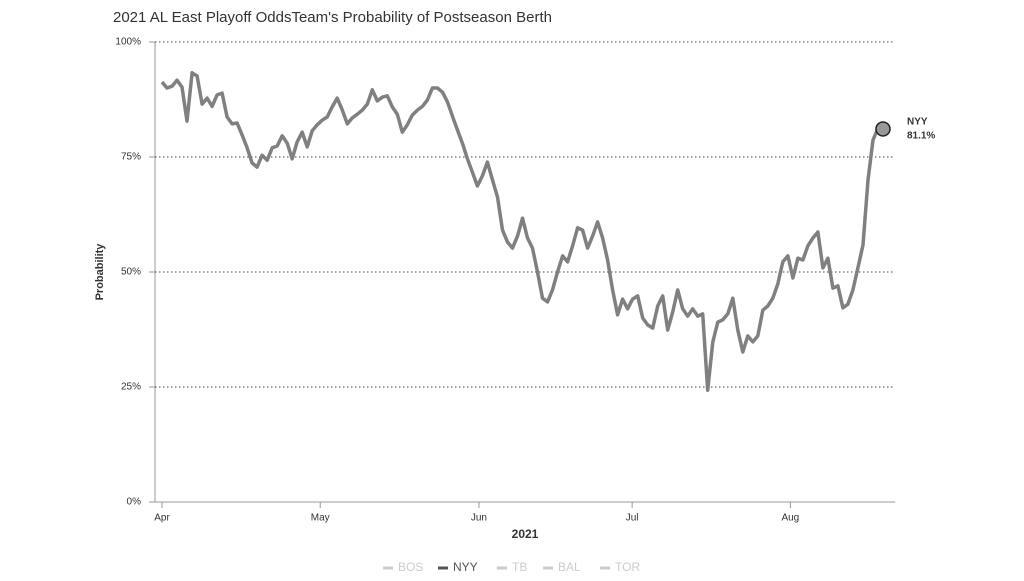 The height and width of the screenshot is (581, 1024). Describe the element at coordinates (131, 157) in the screenshot. I see `y-tick-label: 75%` at that location.